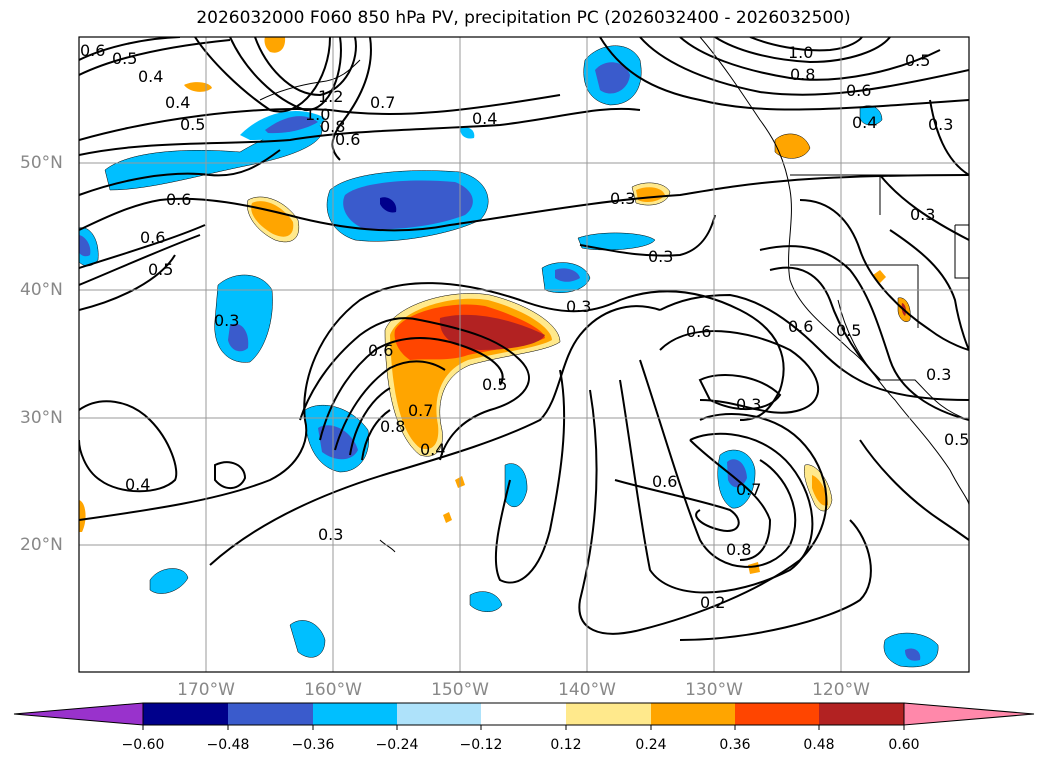  I want to click on lon-tick-label: 130°W, so click(714, 690).